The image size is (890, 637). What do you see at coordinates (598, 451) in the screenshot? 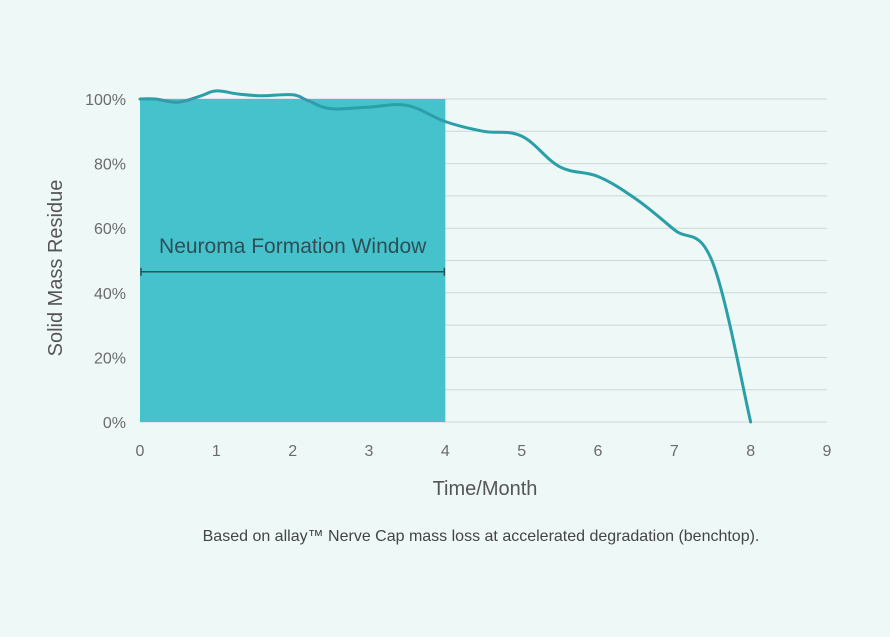
I see `x-tick-label: 6` at bounding box center [598, 451].